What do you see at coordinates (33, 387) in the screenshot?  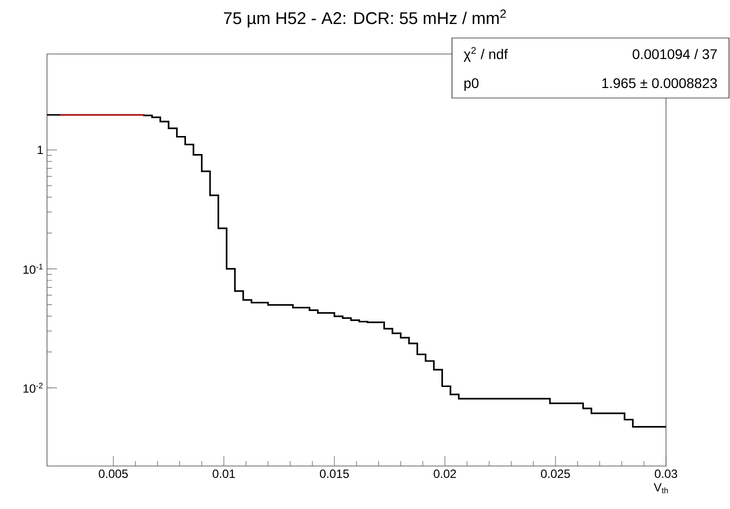 I see `y-tick-label: 10$^{-2}$` at bounding box center [33, 387].